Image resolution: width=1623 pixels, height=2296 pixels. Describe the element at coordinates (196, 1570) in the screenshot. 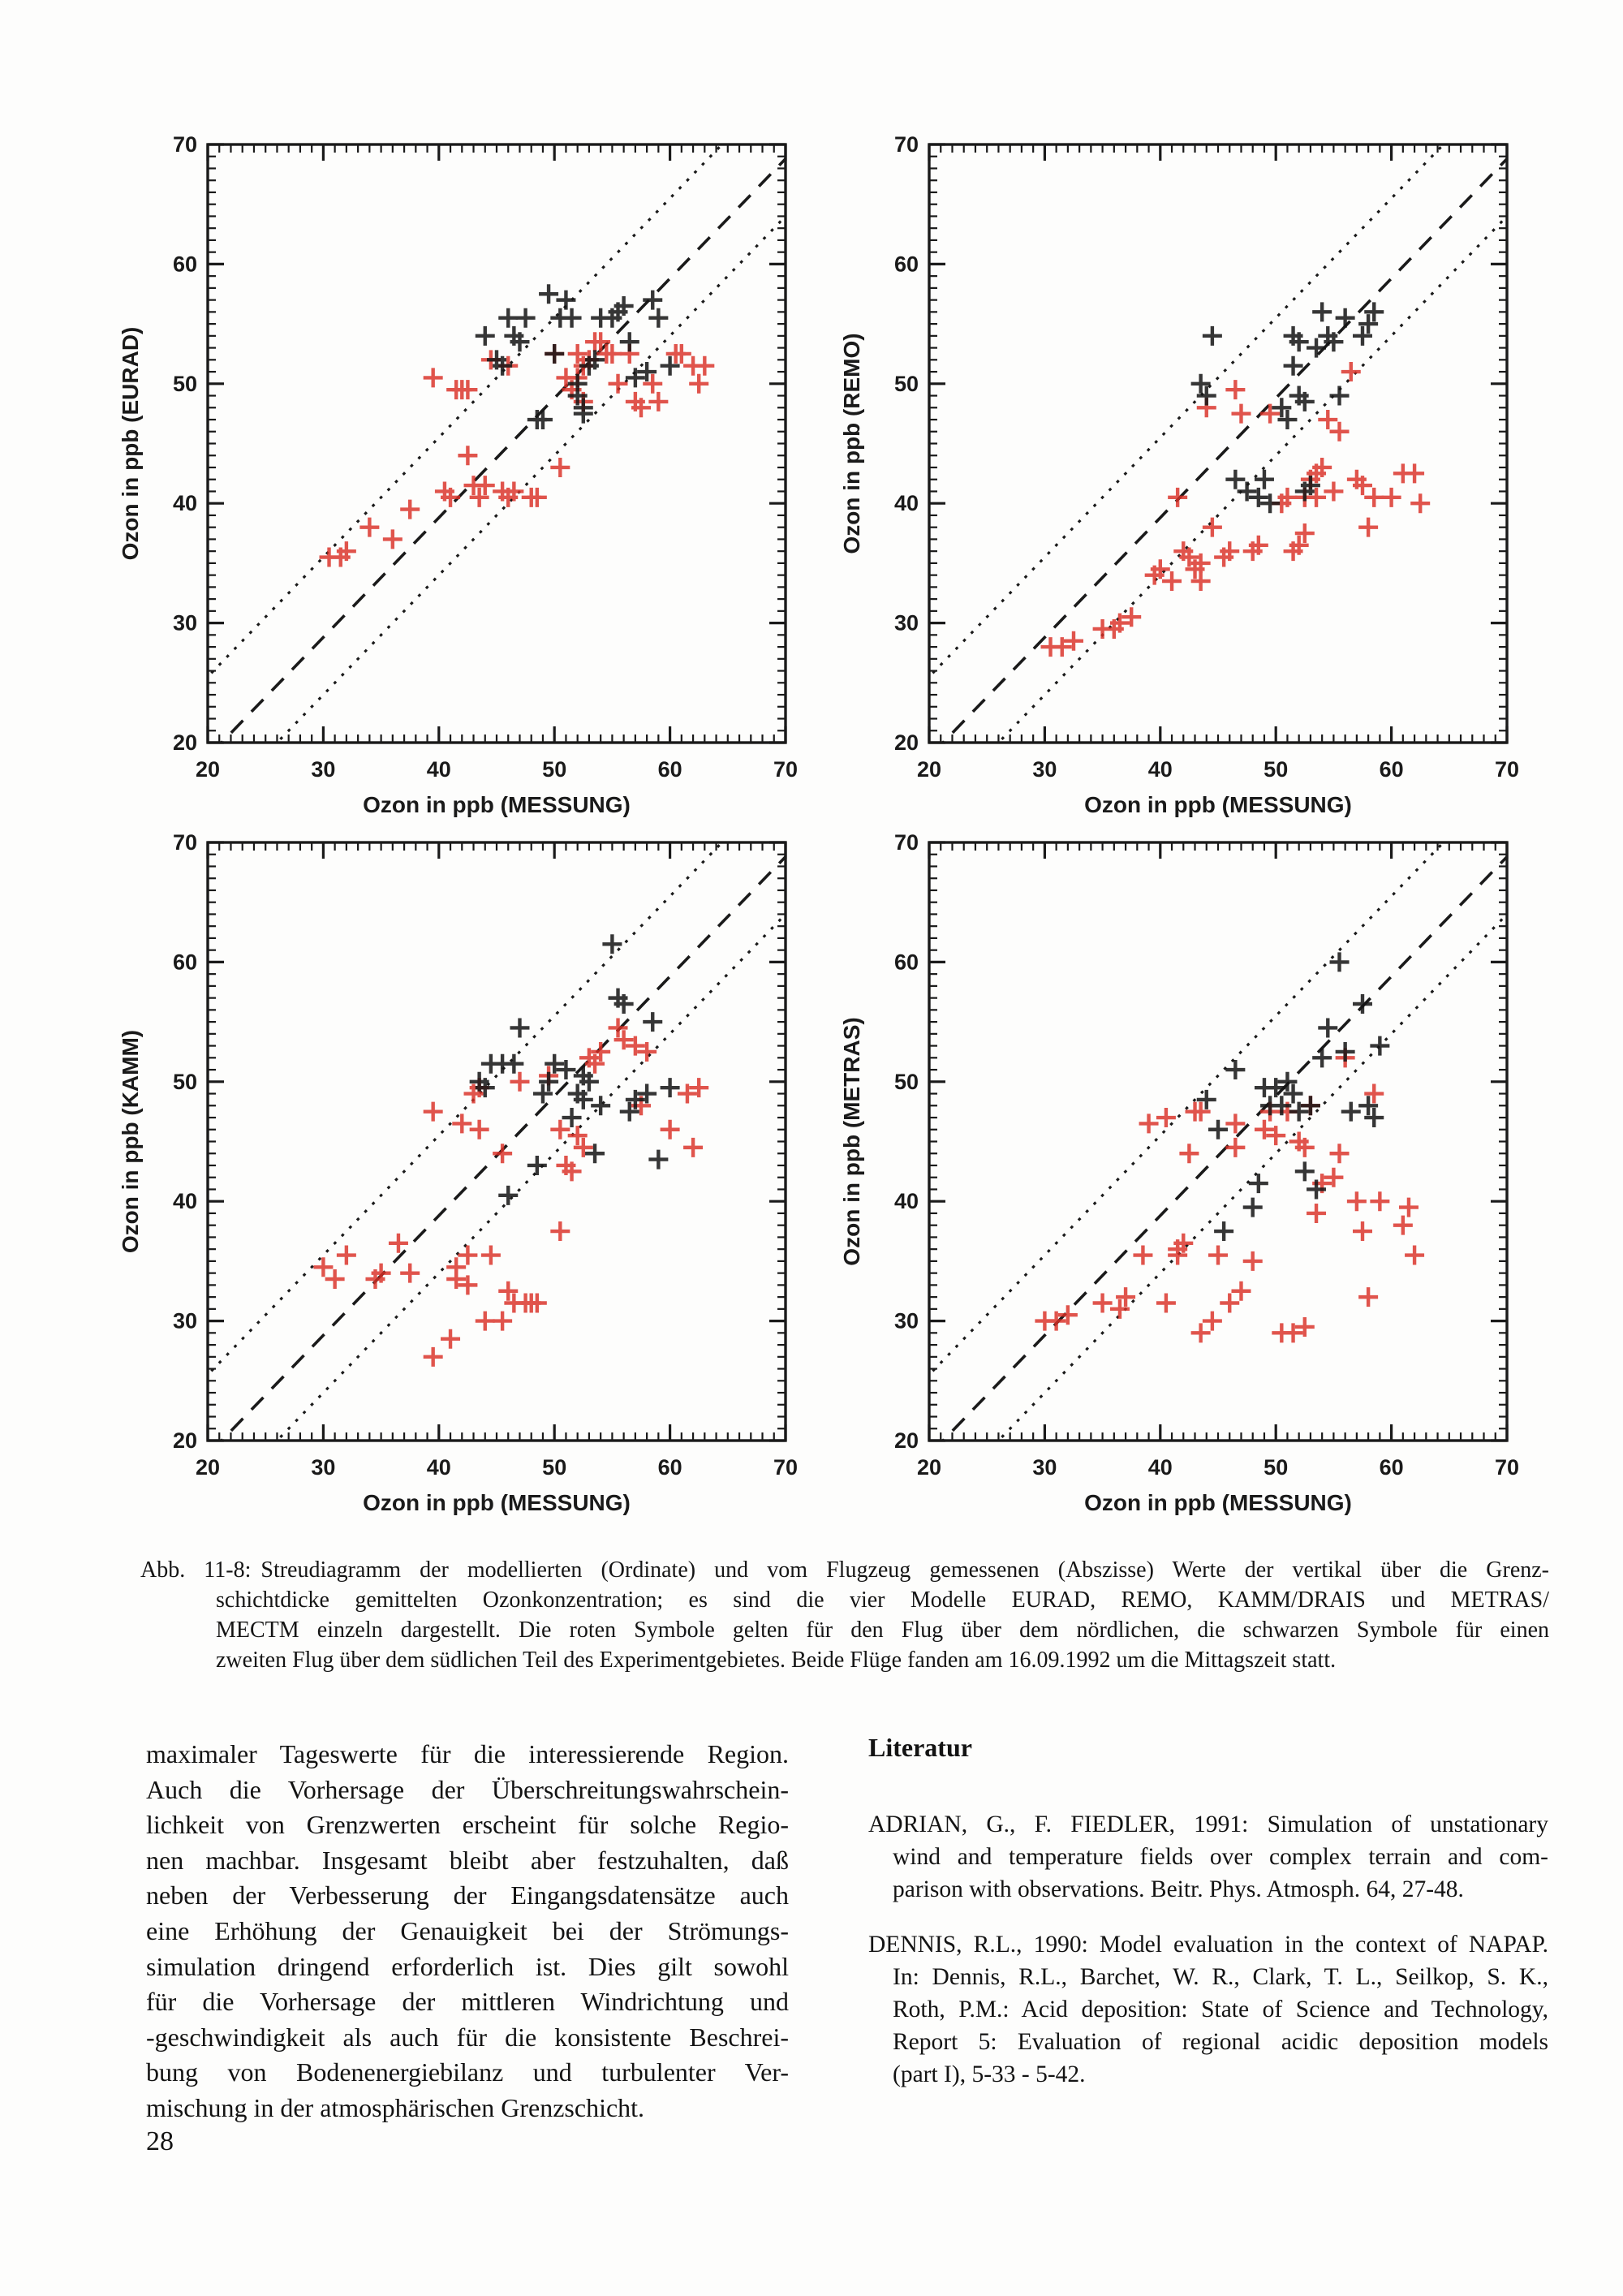

I see `figure-caption-label: Abb. 11-8:` at that location.